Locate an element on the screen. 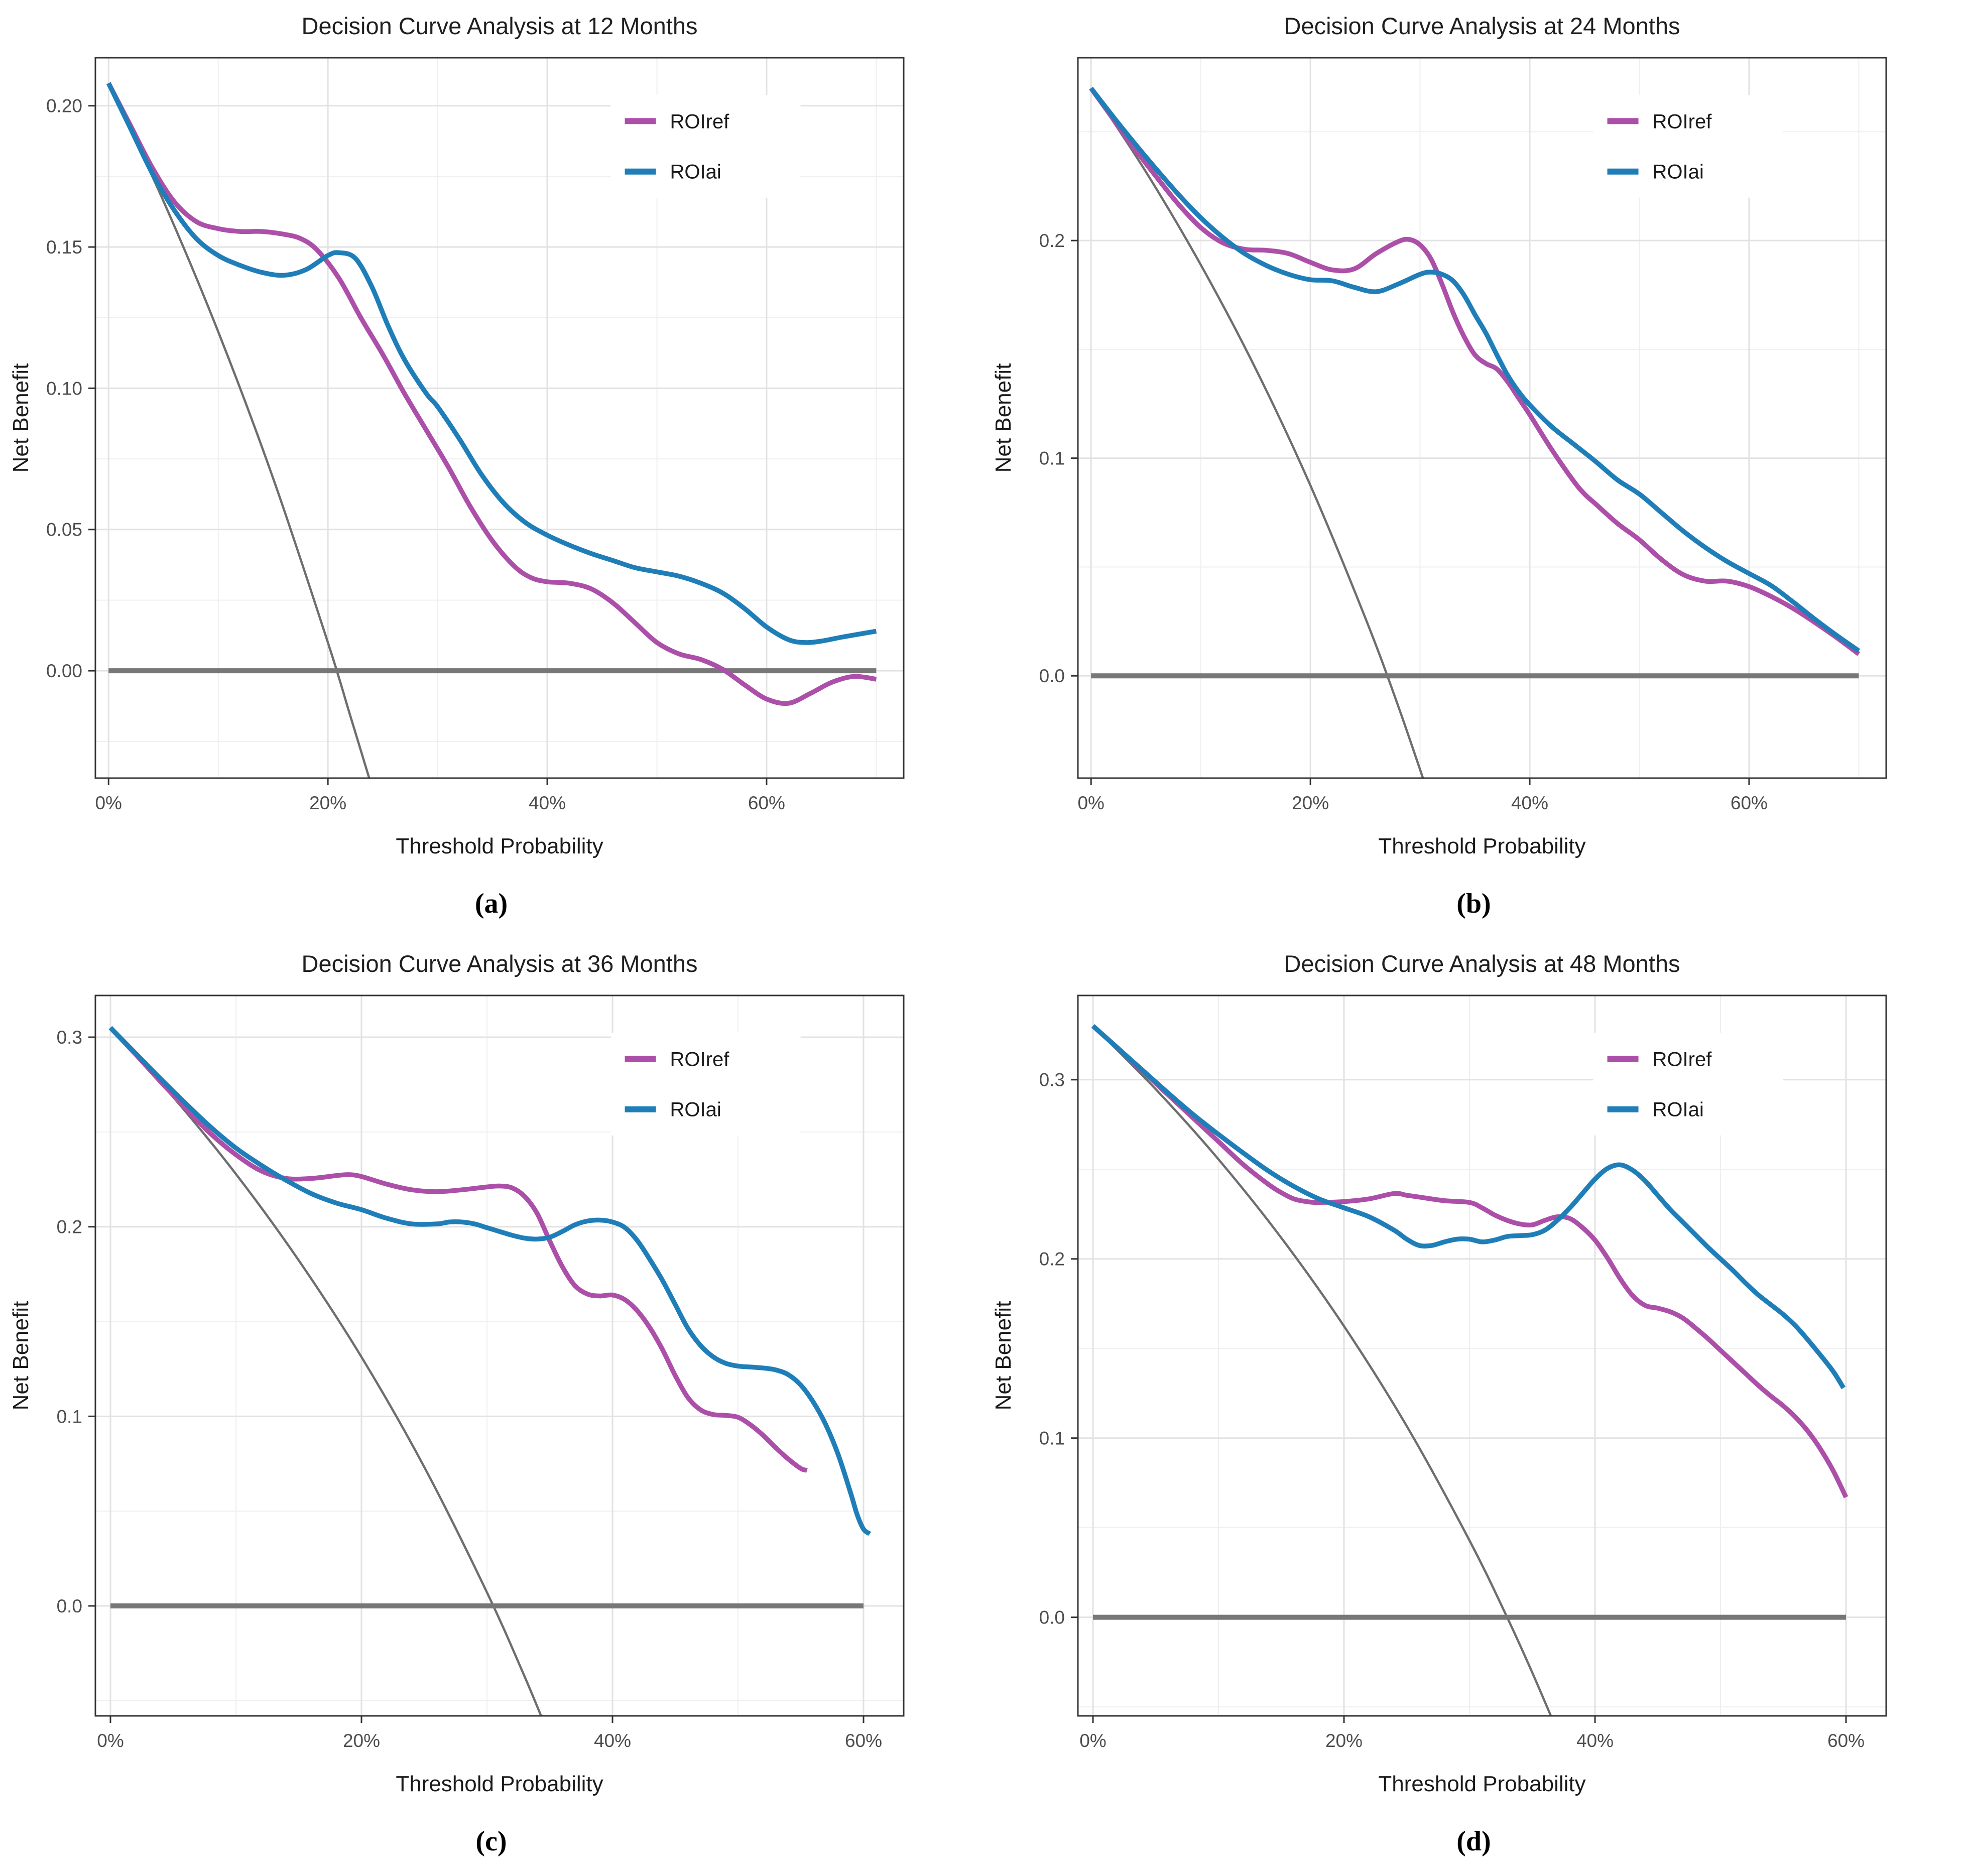 The height and width of the screenshot is (1876, 1965). chart-title: Decision Curve Analysis at 36 Months is located at coordinates (500, 963).